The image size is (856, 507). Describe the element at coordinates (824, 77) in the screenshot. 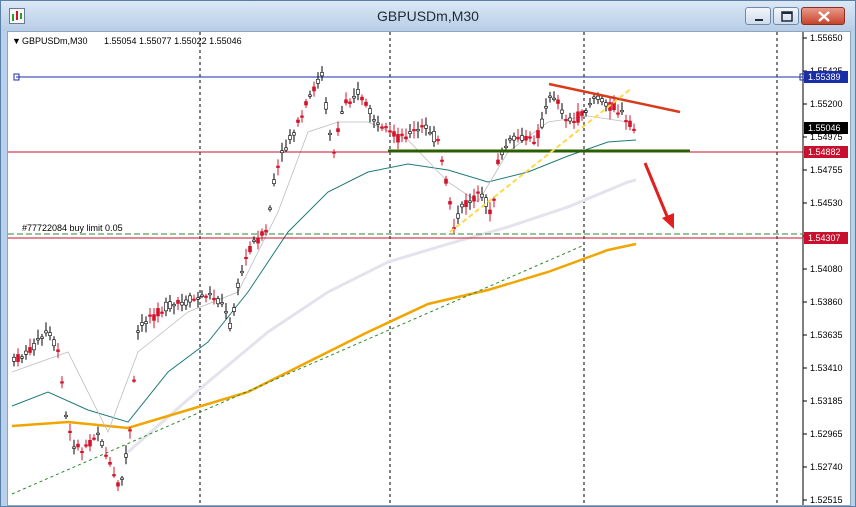

I see `price-badge-label: 1.55389` at that location.